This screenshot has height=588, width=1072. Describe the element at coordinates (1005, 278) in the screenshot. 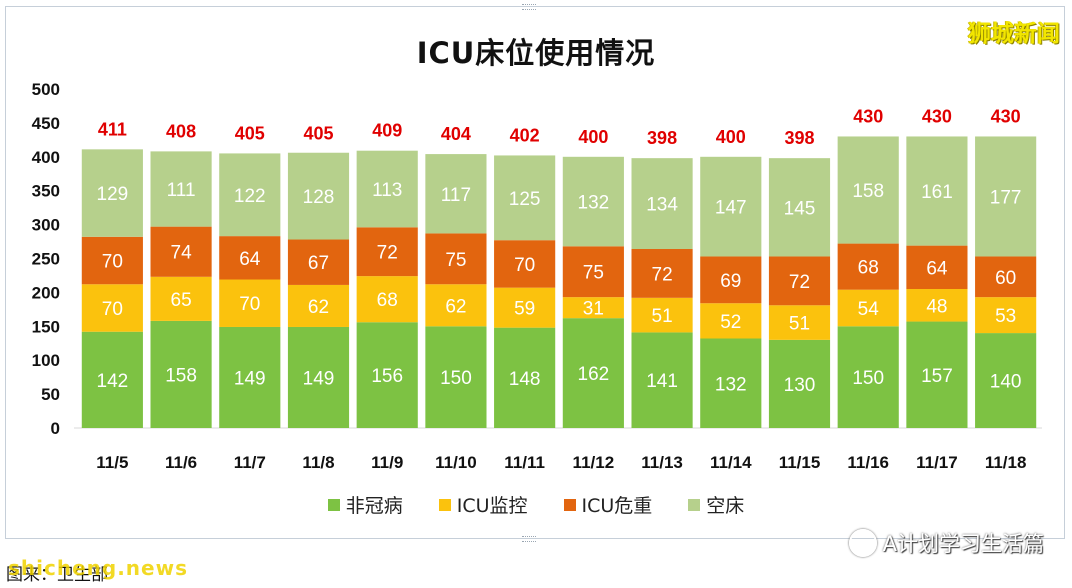

I see `segment-label: 60` at that location.